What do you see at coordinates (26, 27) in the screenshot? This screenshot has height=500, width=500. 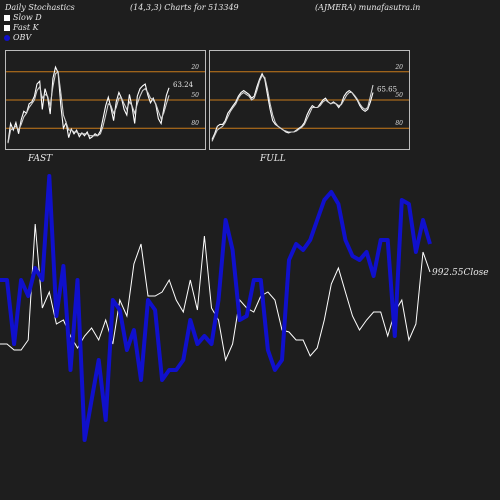 I see `legend-label-fast-k: Fast K` at bounding box center [26, 27].